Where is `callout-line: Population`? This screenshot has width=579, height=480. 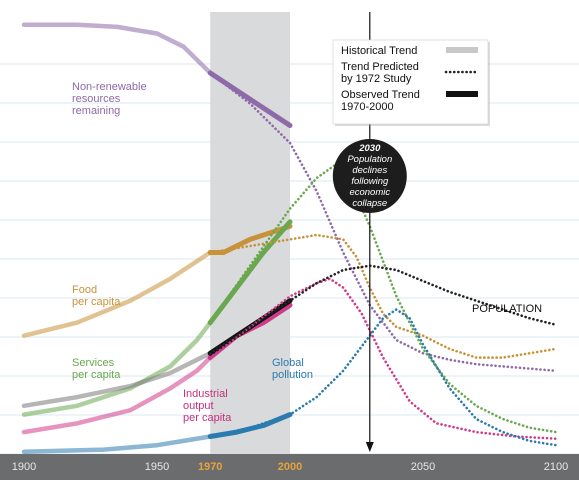 callout-line: Population is located at coordinates (369, 159).